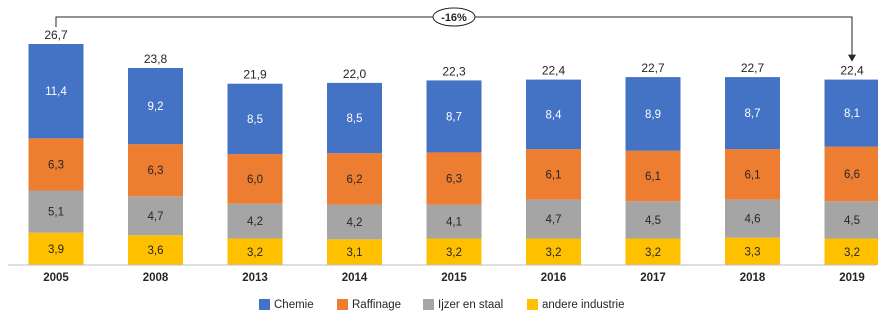 The width and height of the screenshot is (878, 320). What do you see at coordinates (753, 220) in the screenshot?
I see `segment-value-label: 4,6` at bounding box center [753, 220].